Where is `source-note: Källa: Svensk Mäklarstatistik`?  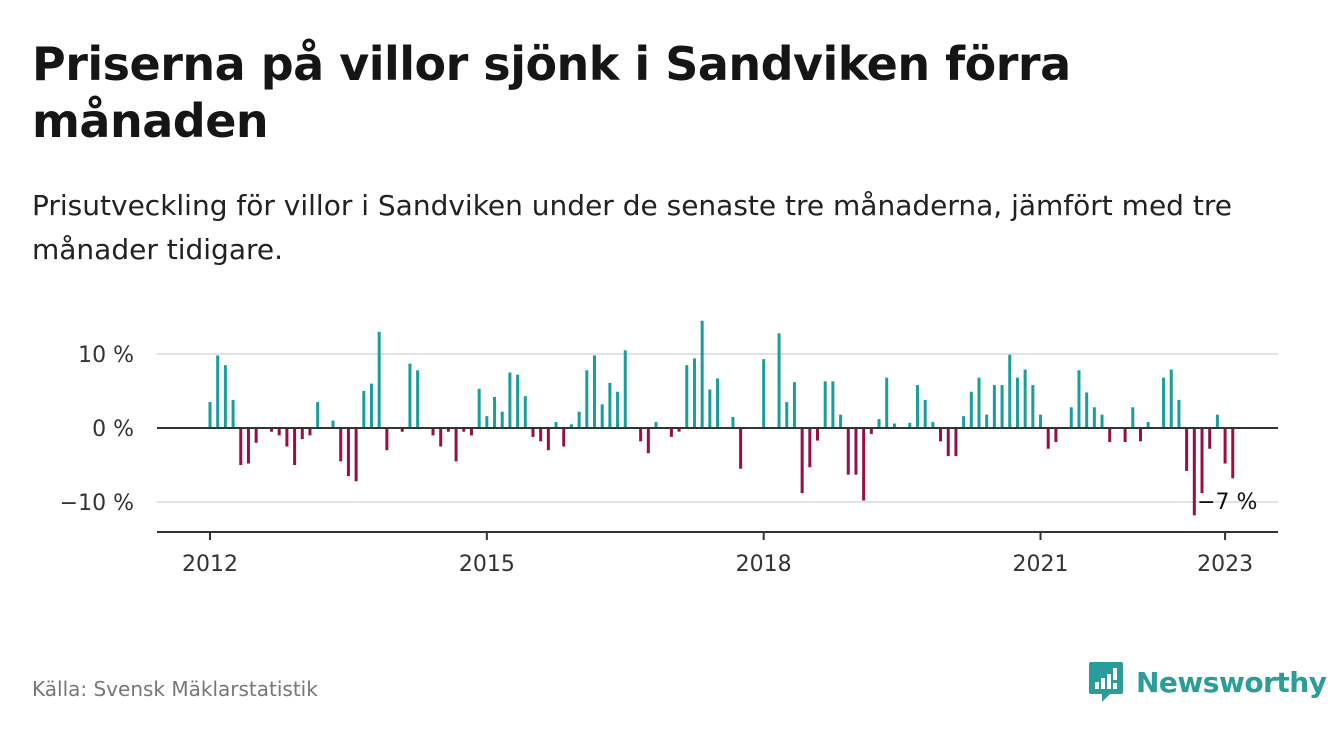 source-note: Källa: Svensk Mäklarstatistik is located at coordinates (175, 689).